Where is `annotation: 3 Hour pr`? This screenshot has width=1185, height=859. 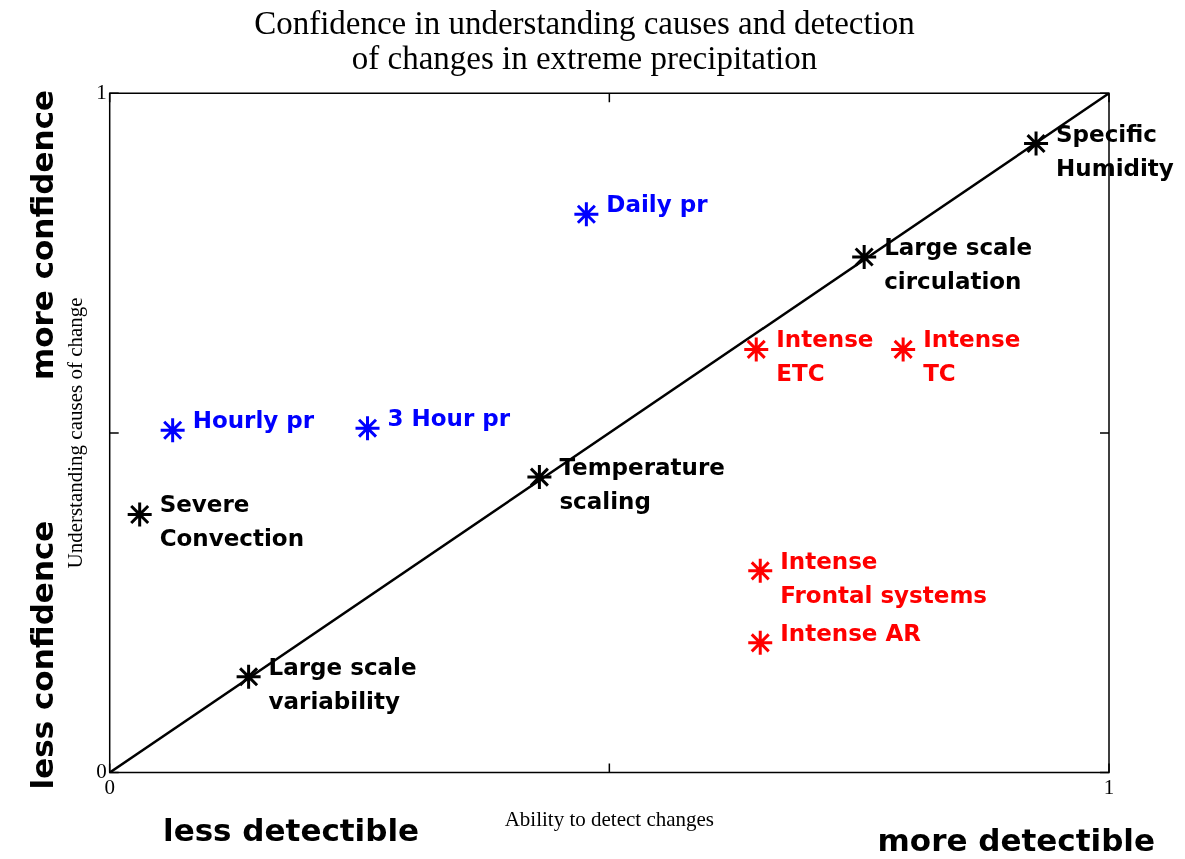 annotation: 3 Hour pr is located at coordinates (449, 418).